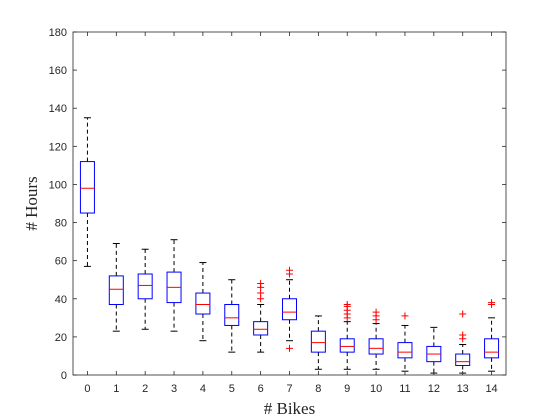  Describe the element at coordinates (434, 389) in the screenshot. I see `x-tick-label: 12` at that location.